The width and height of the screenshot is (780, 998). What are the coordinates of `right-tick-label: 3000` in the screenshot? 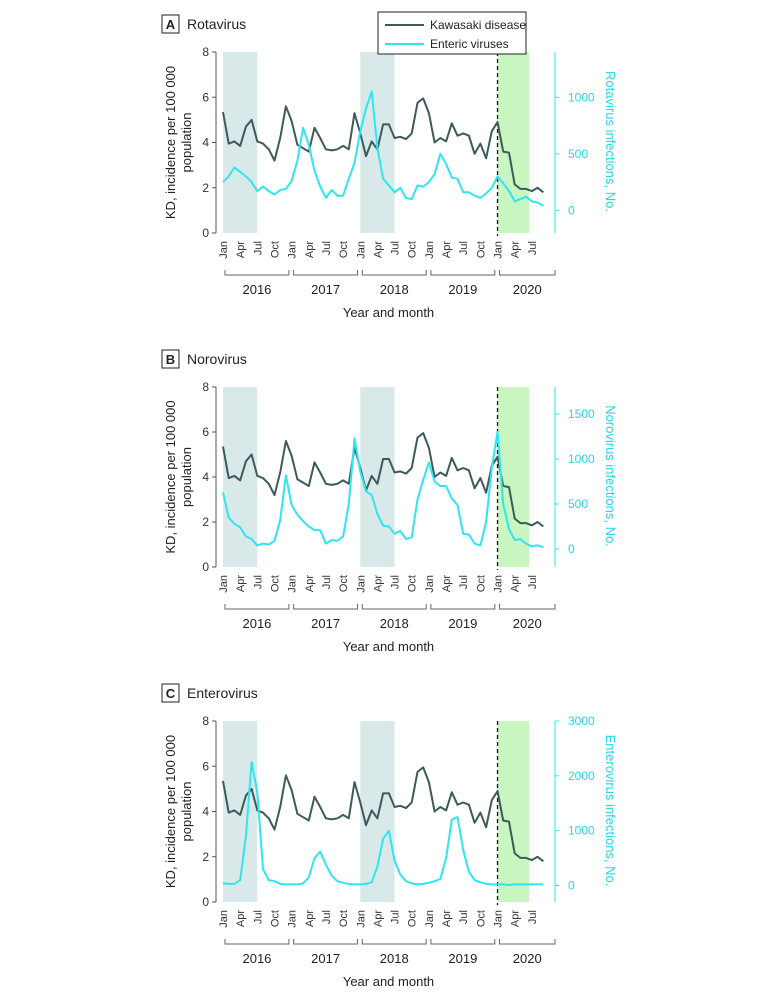 It's located at (581, 721).